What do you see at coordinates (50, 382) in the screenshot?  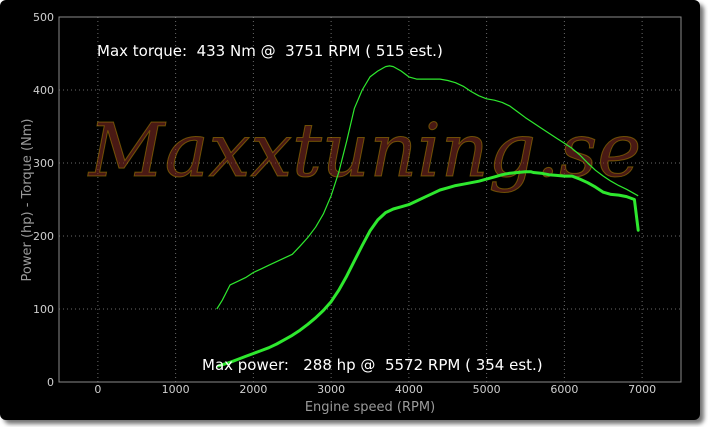 I see `y-tick-label: 0` at bounding box center [50, 382].